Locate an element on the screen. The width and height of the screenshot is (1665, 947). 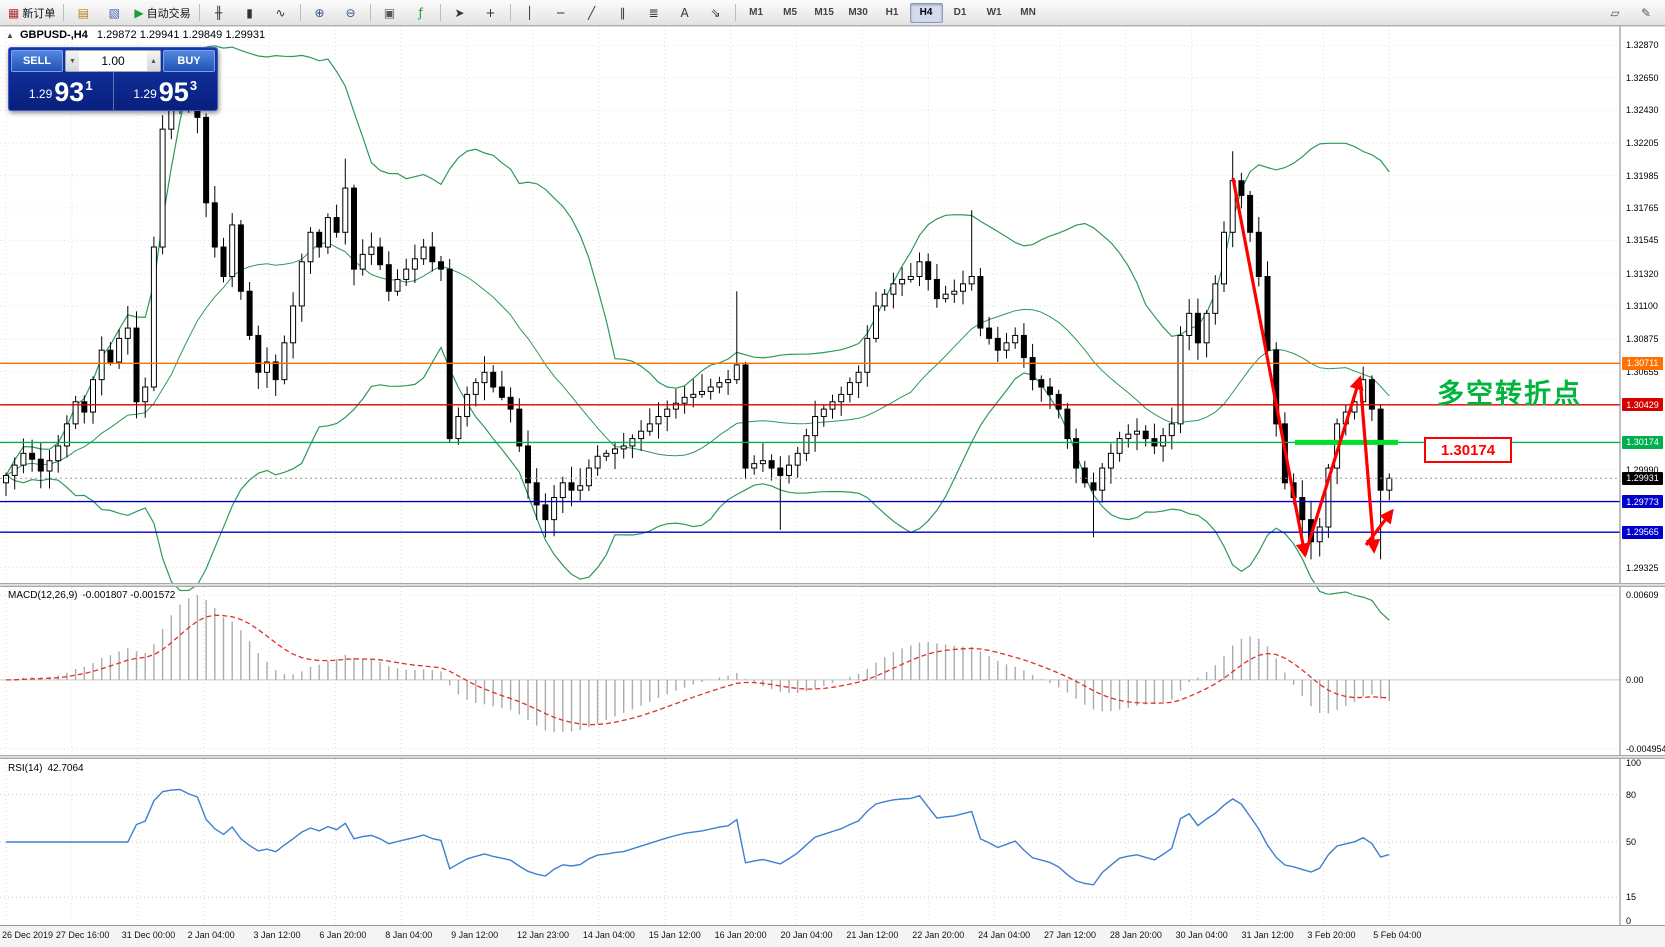
volume-value: 1.00 is located at coordinates (113, 61).